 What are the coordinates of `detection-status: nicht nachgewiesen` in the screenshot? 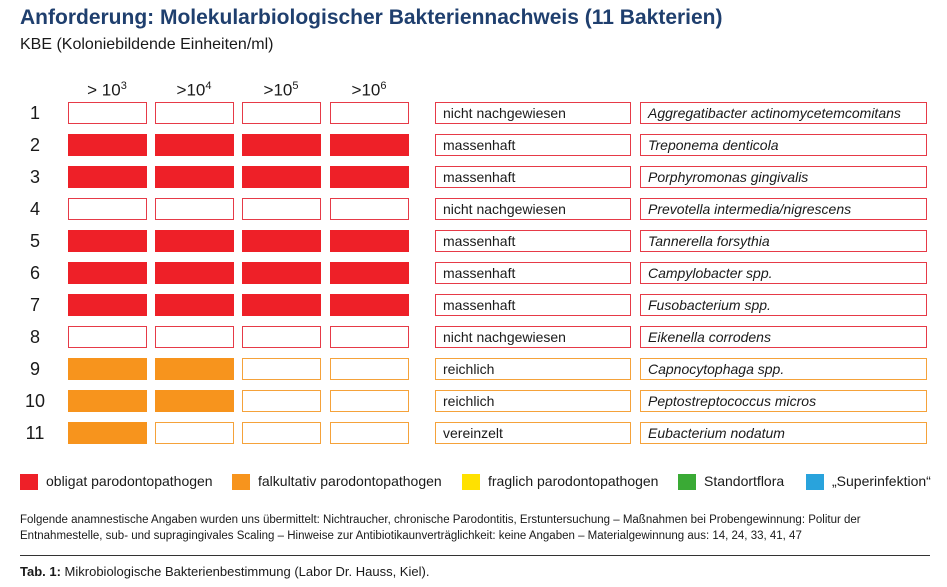 It's located at (533, 209).